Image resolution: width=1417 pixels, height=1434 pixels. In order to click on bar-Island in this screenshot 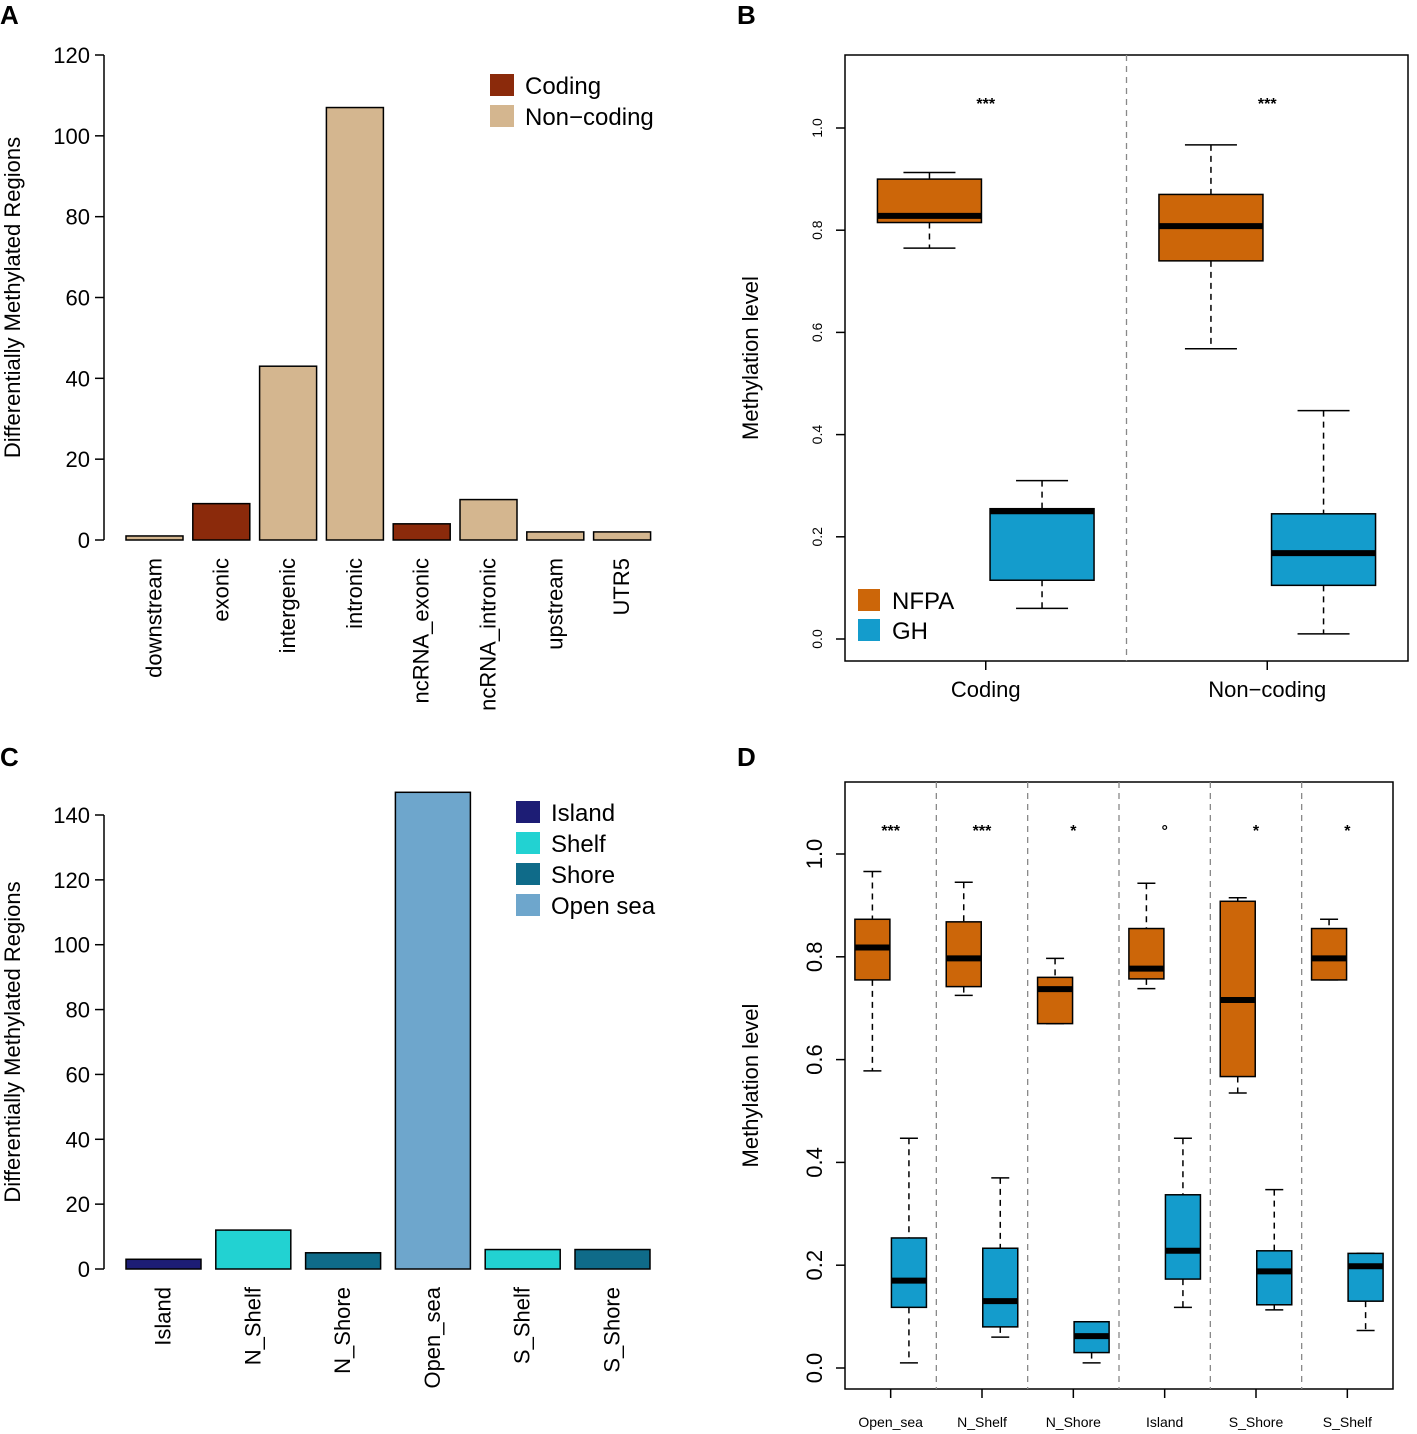, I will do `click(163, 1264)`.